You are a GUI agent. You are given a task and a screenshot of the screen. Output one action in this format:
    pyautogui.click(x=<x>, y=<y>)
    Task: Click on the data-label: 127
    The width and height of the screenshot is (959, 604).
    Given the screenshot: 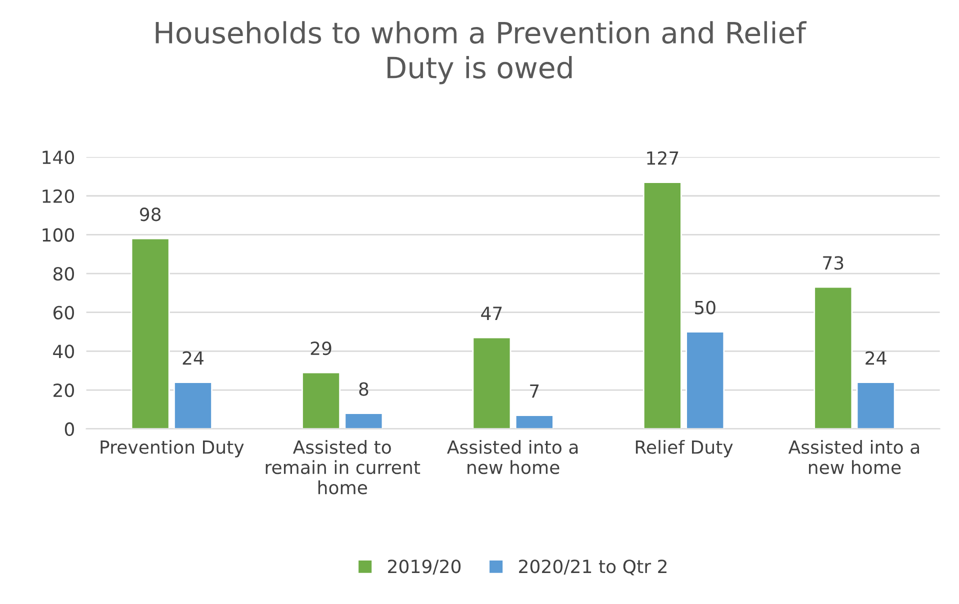 What is the action you would take?
    pyautogui.click(x=662, y=158)
    